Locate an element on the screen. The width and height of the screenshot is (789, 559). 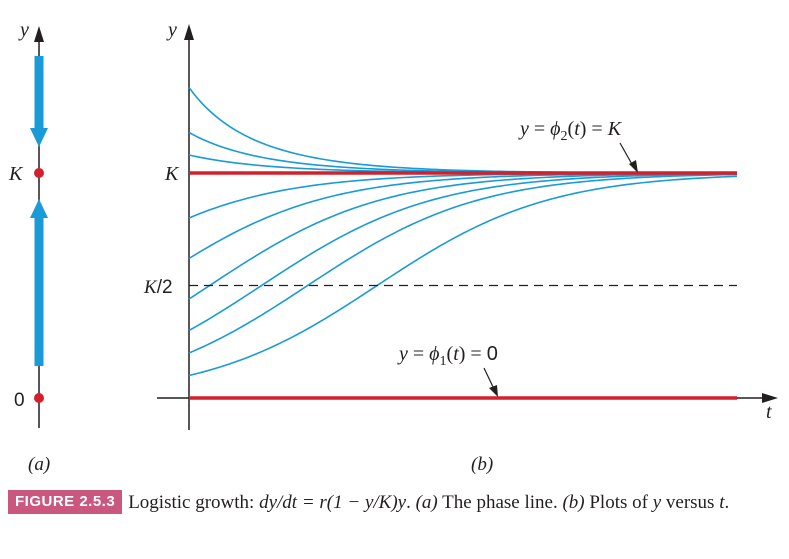
phase-tick-label-zero: 0 is located at coordinates (19, 400).